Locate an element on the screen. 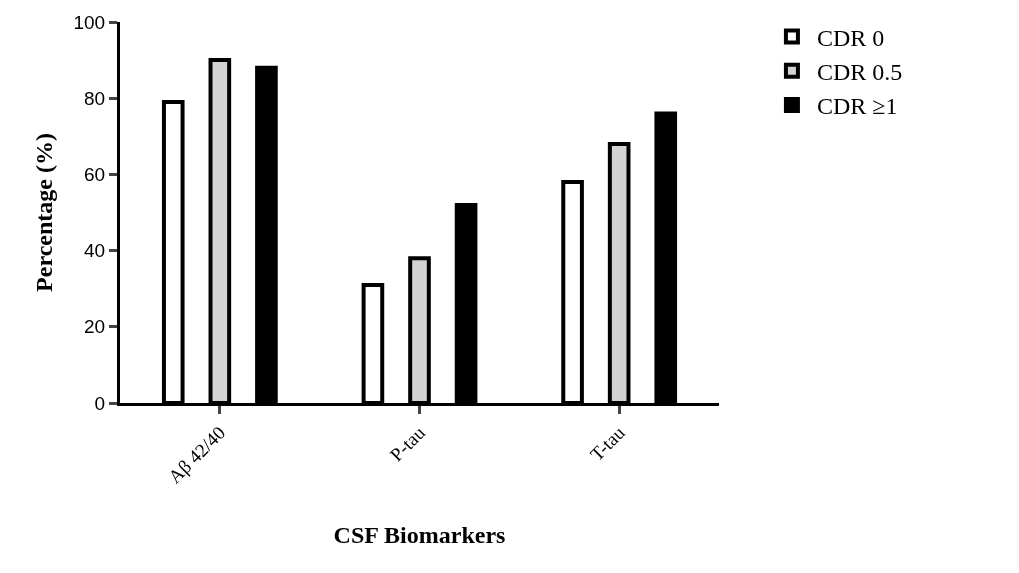 The height and width of the screenshot is (573, 1019). y-tick-label: 100 is located at coordinates (89, 22).